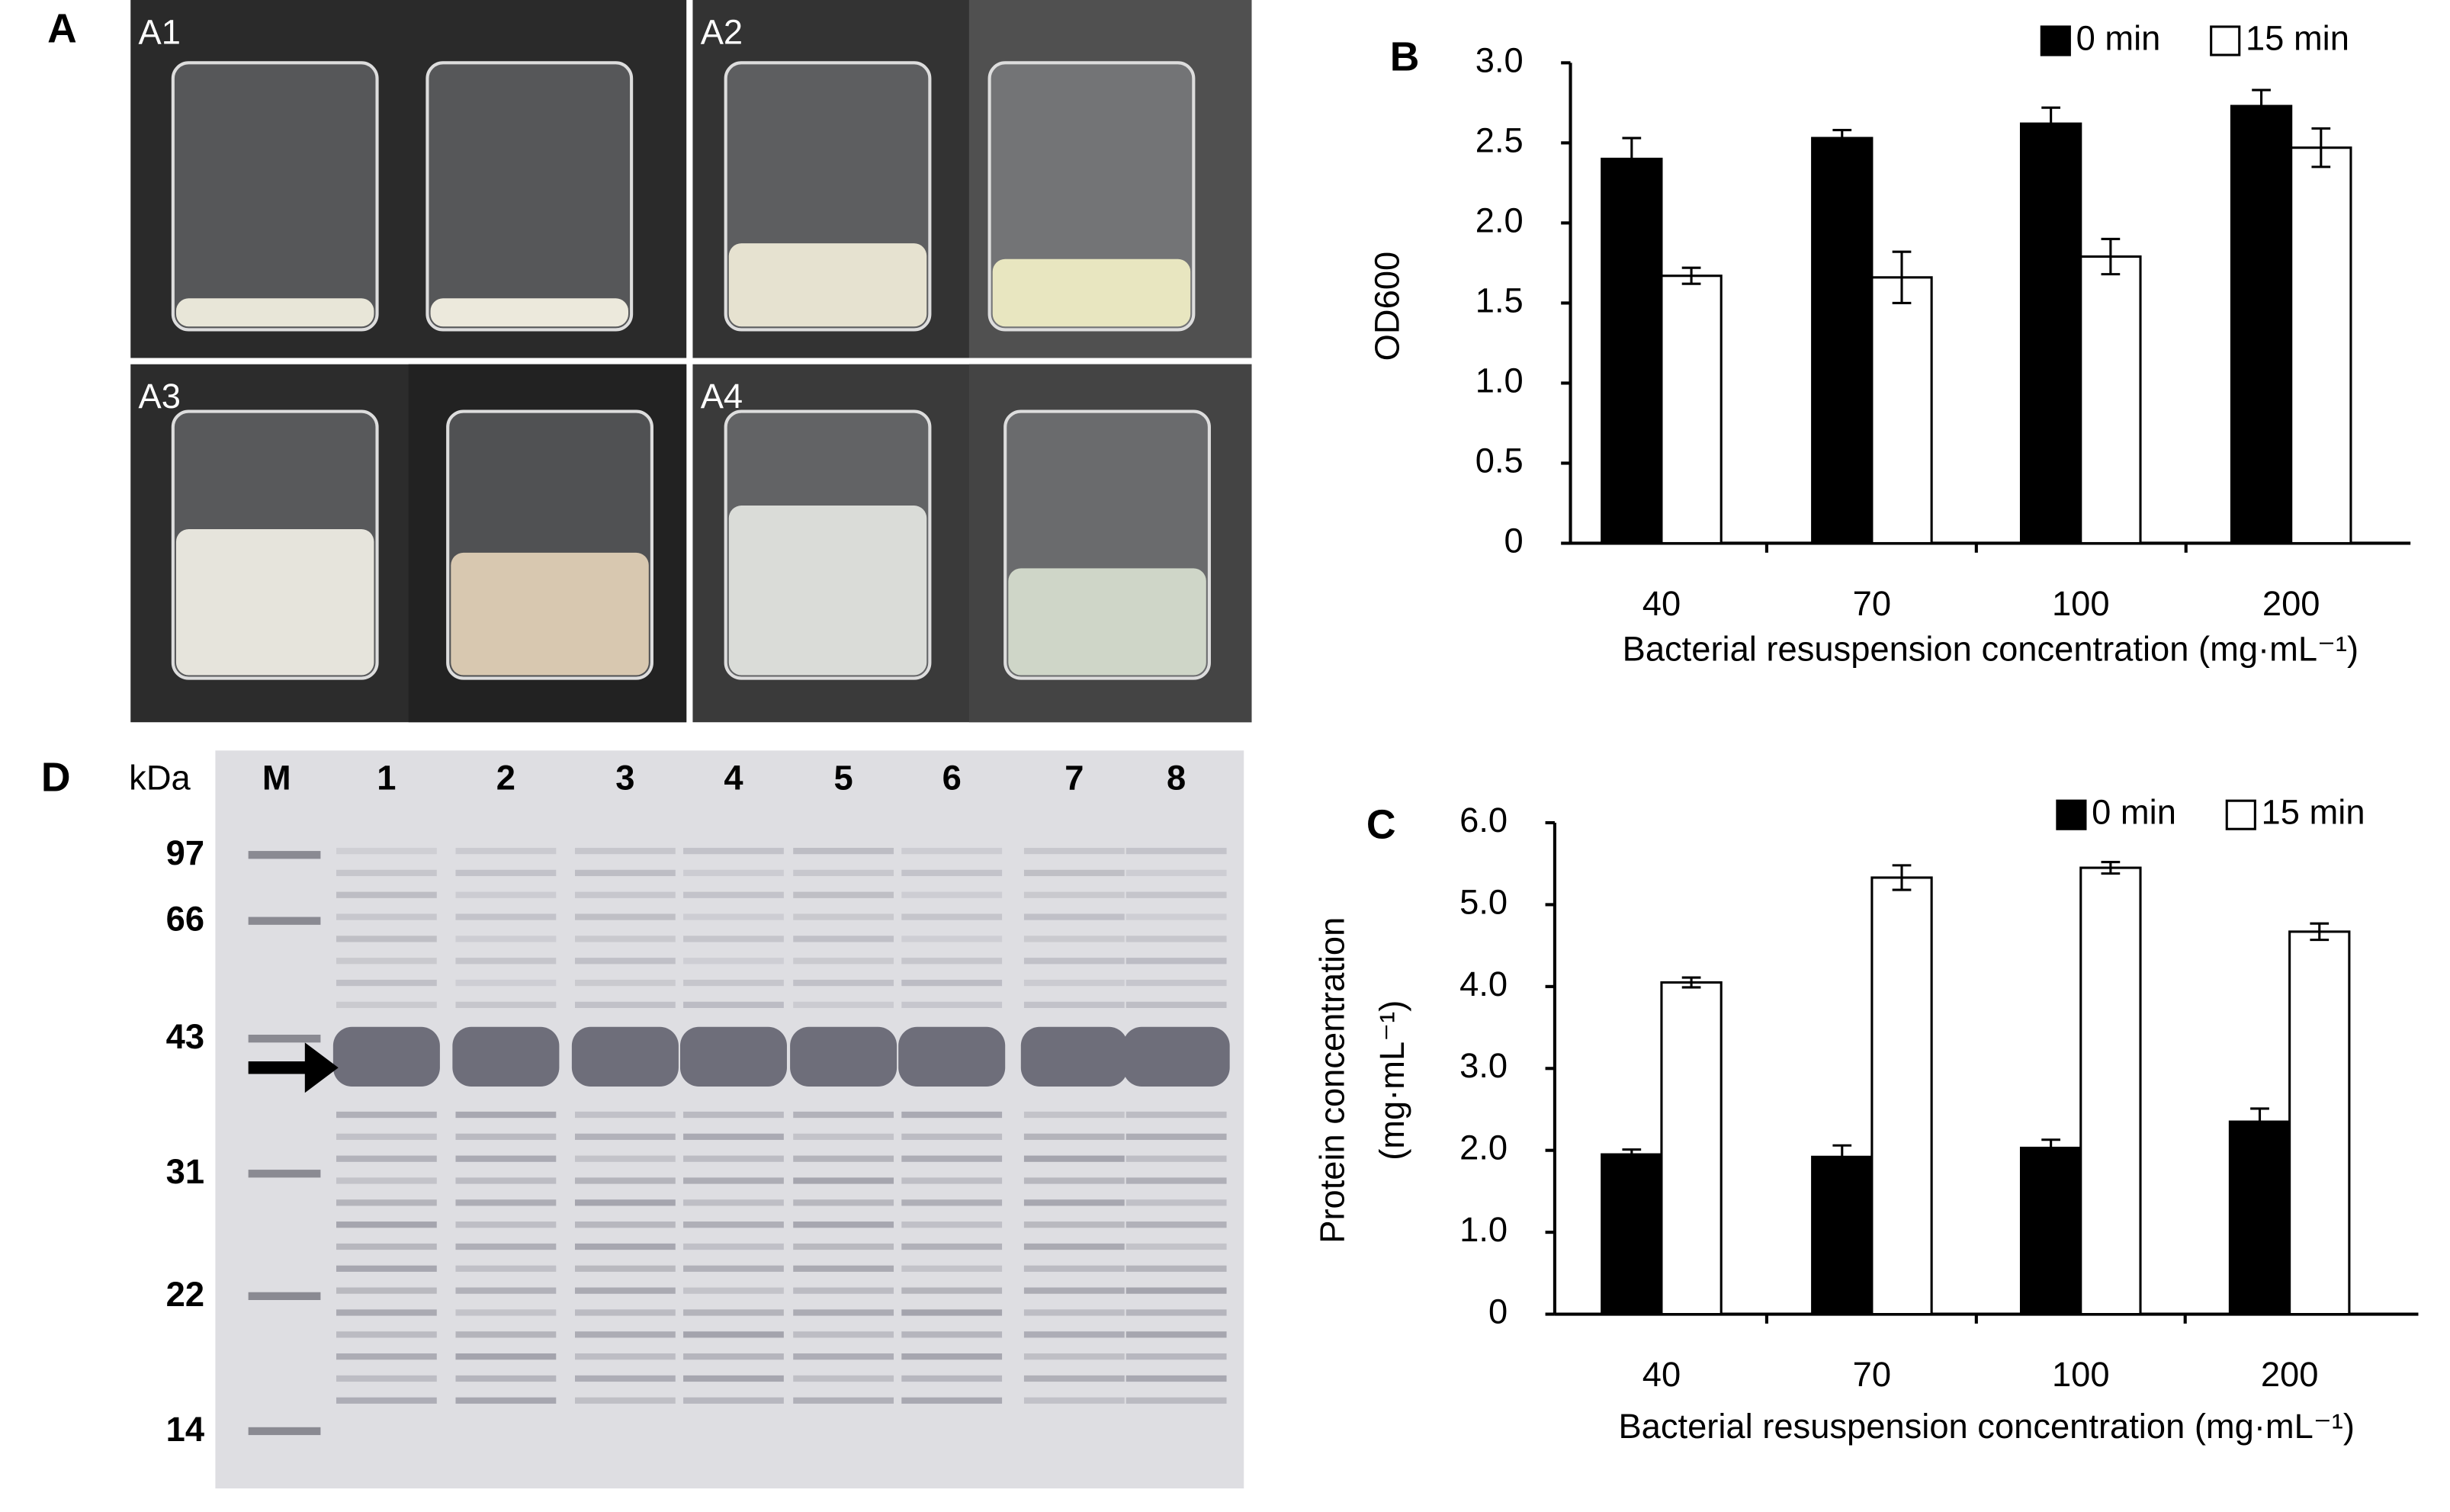 The height and width of the screenshot is (1512, 2450). What do you see at coordinates (844, 777) in the screenshot?
I see `lane-label: 5` at bounding box center [844, 777].